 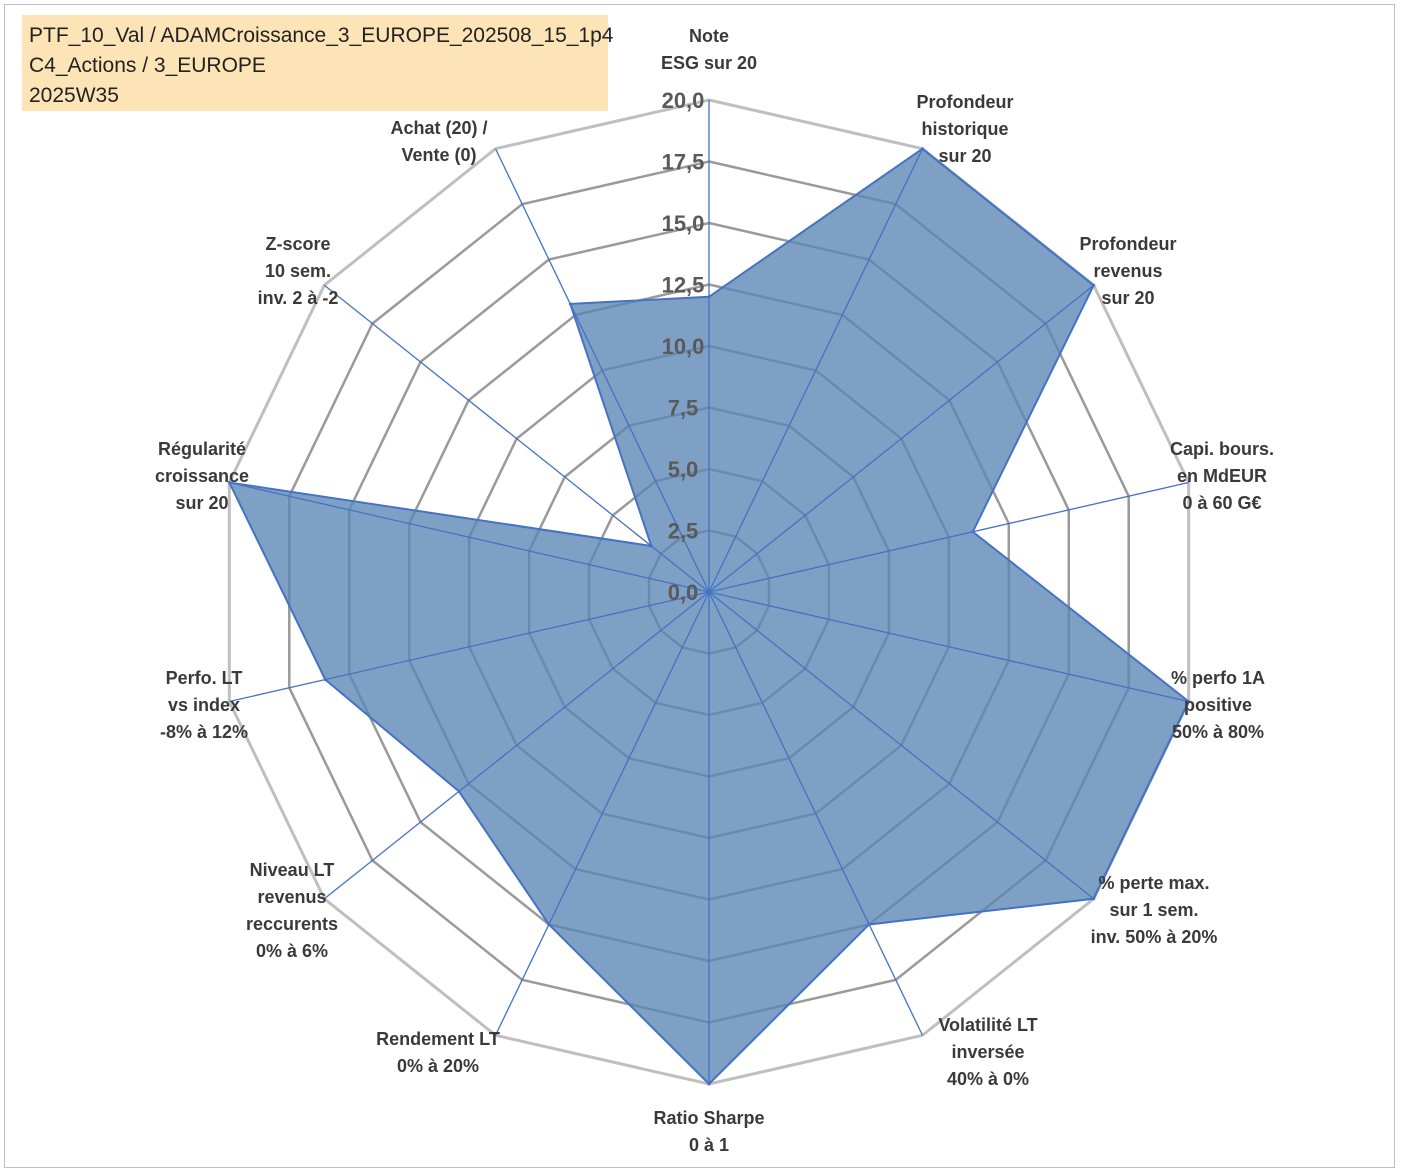 What do you see at coordinates (291, 897) in the screenshot?
I see `axis-label-9-line-1: revenus` at bounding box center [291, 897].